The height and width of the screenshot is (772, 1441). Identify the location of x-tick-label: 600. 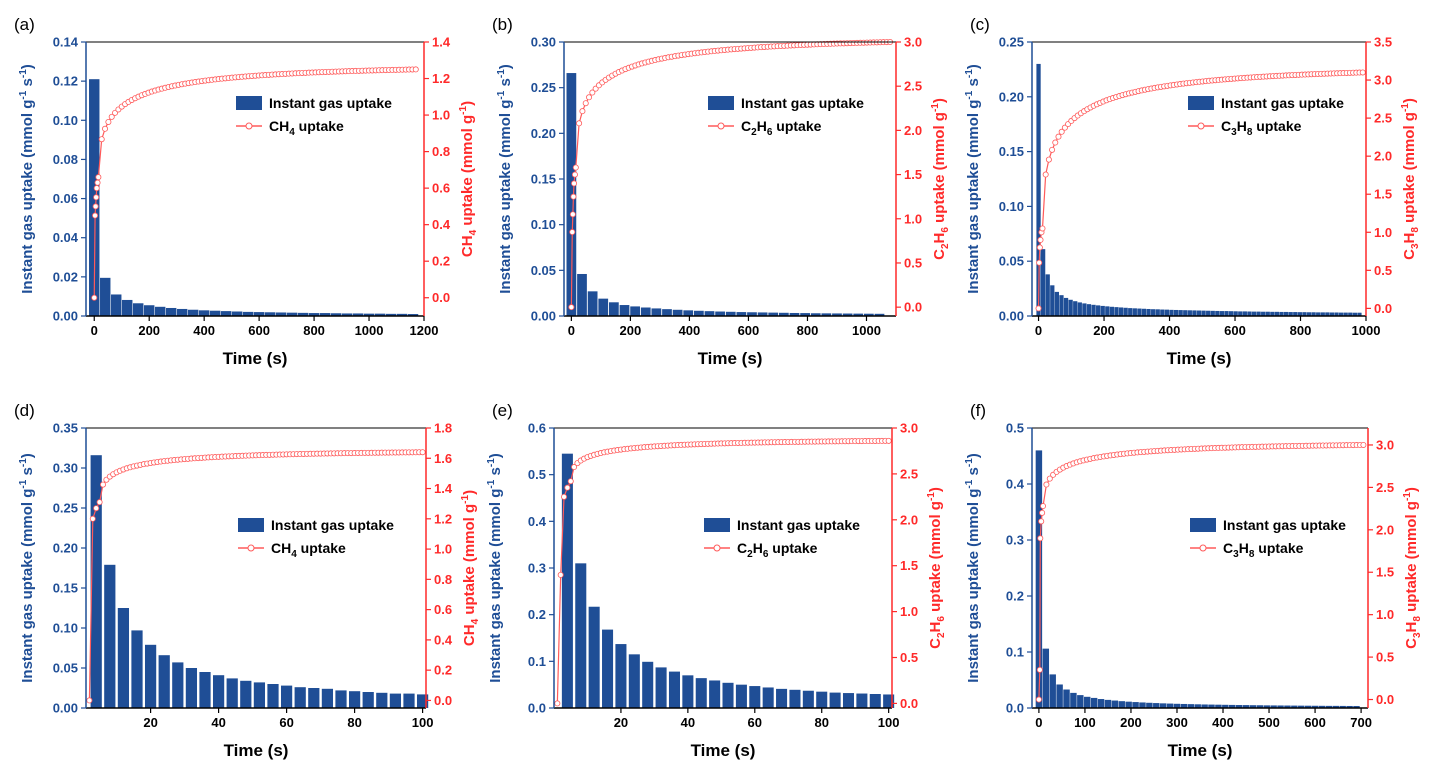
(749, 330).